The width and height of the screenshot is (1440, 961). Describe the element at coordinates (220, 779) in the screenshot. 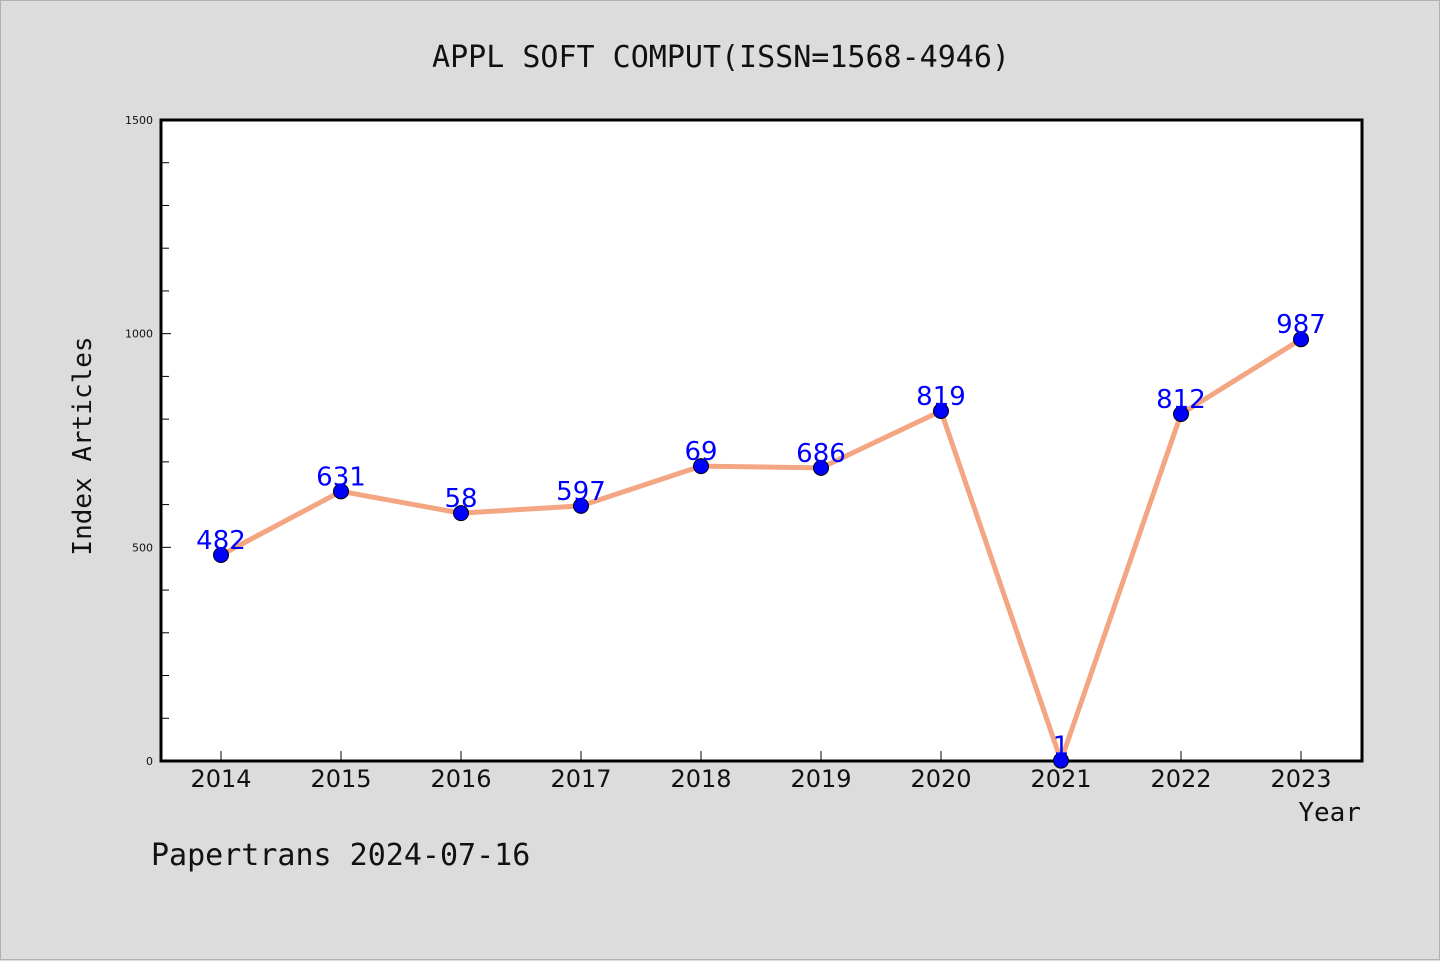

I see `x-tick-label: 2014` at that location.